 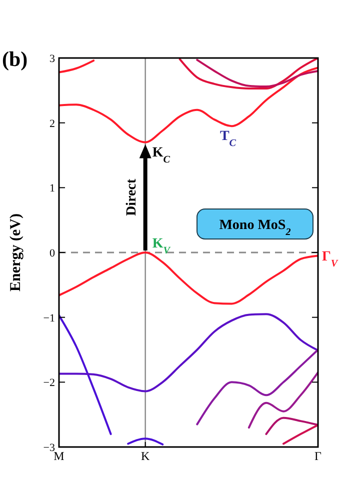 What do you see at coordinates (53, 59) in the screenshot?
I see `y-tick-label: 3` at bounding box center [53, 59].